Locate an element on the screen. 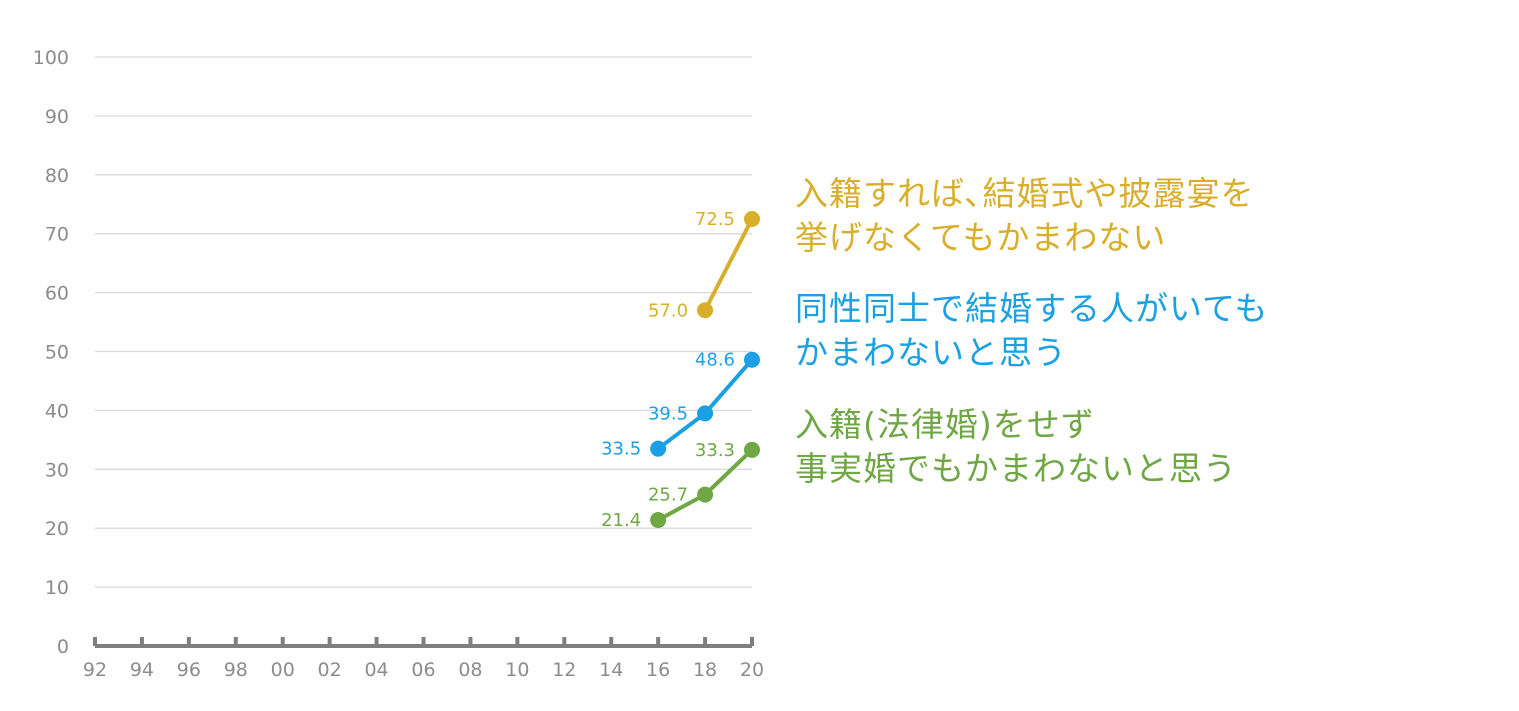 The width and height of the screenshot is (1519, 711). series-line is located at coordinates (728, 265).